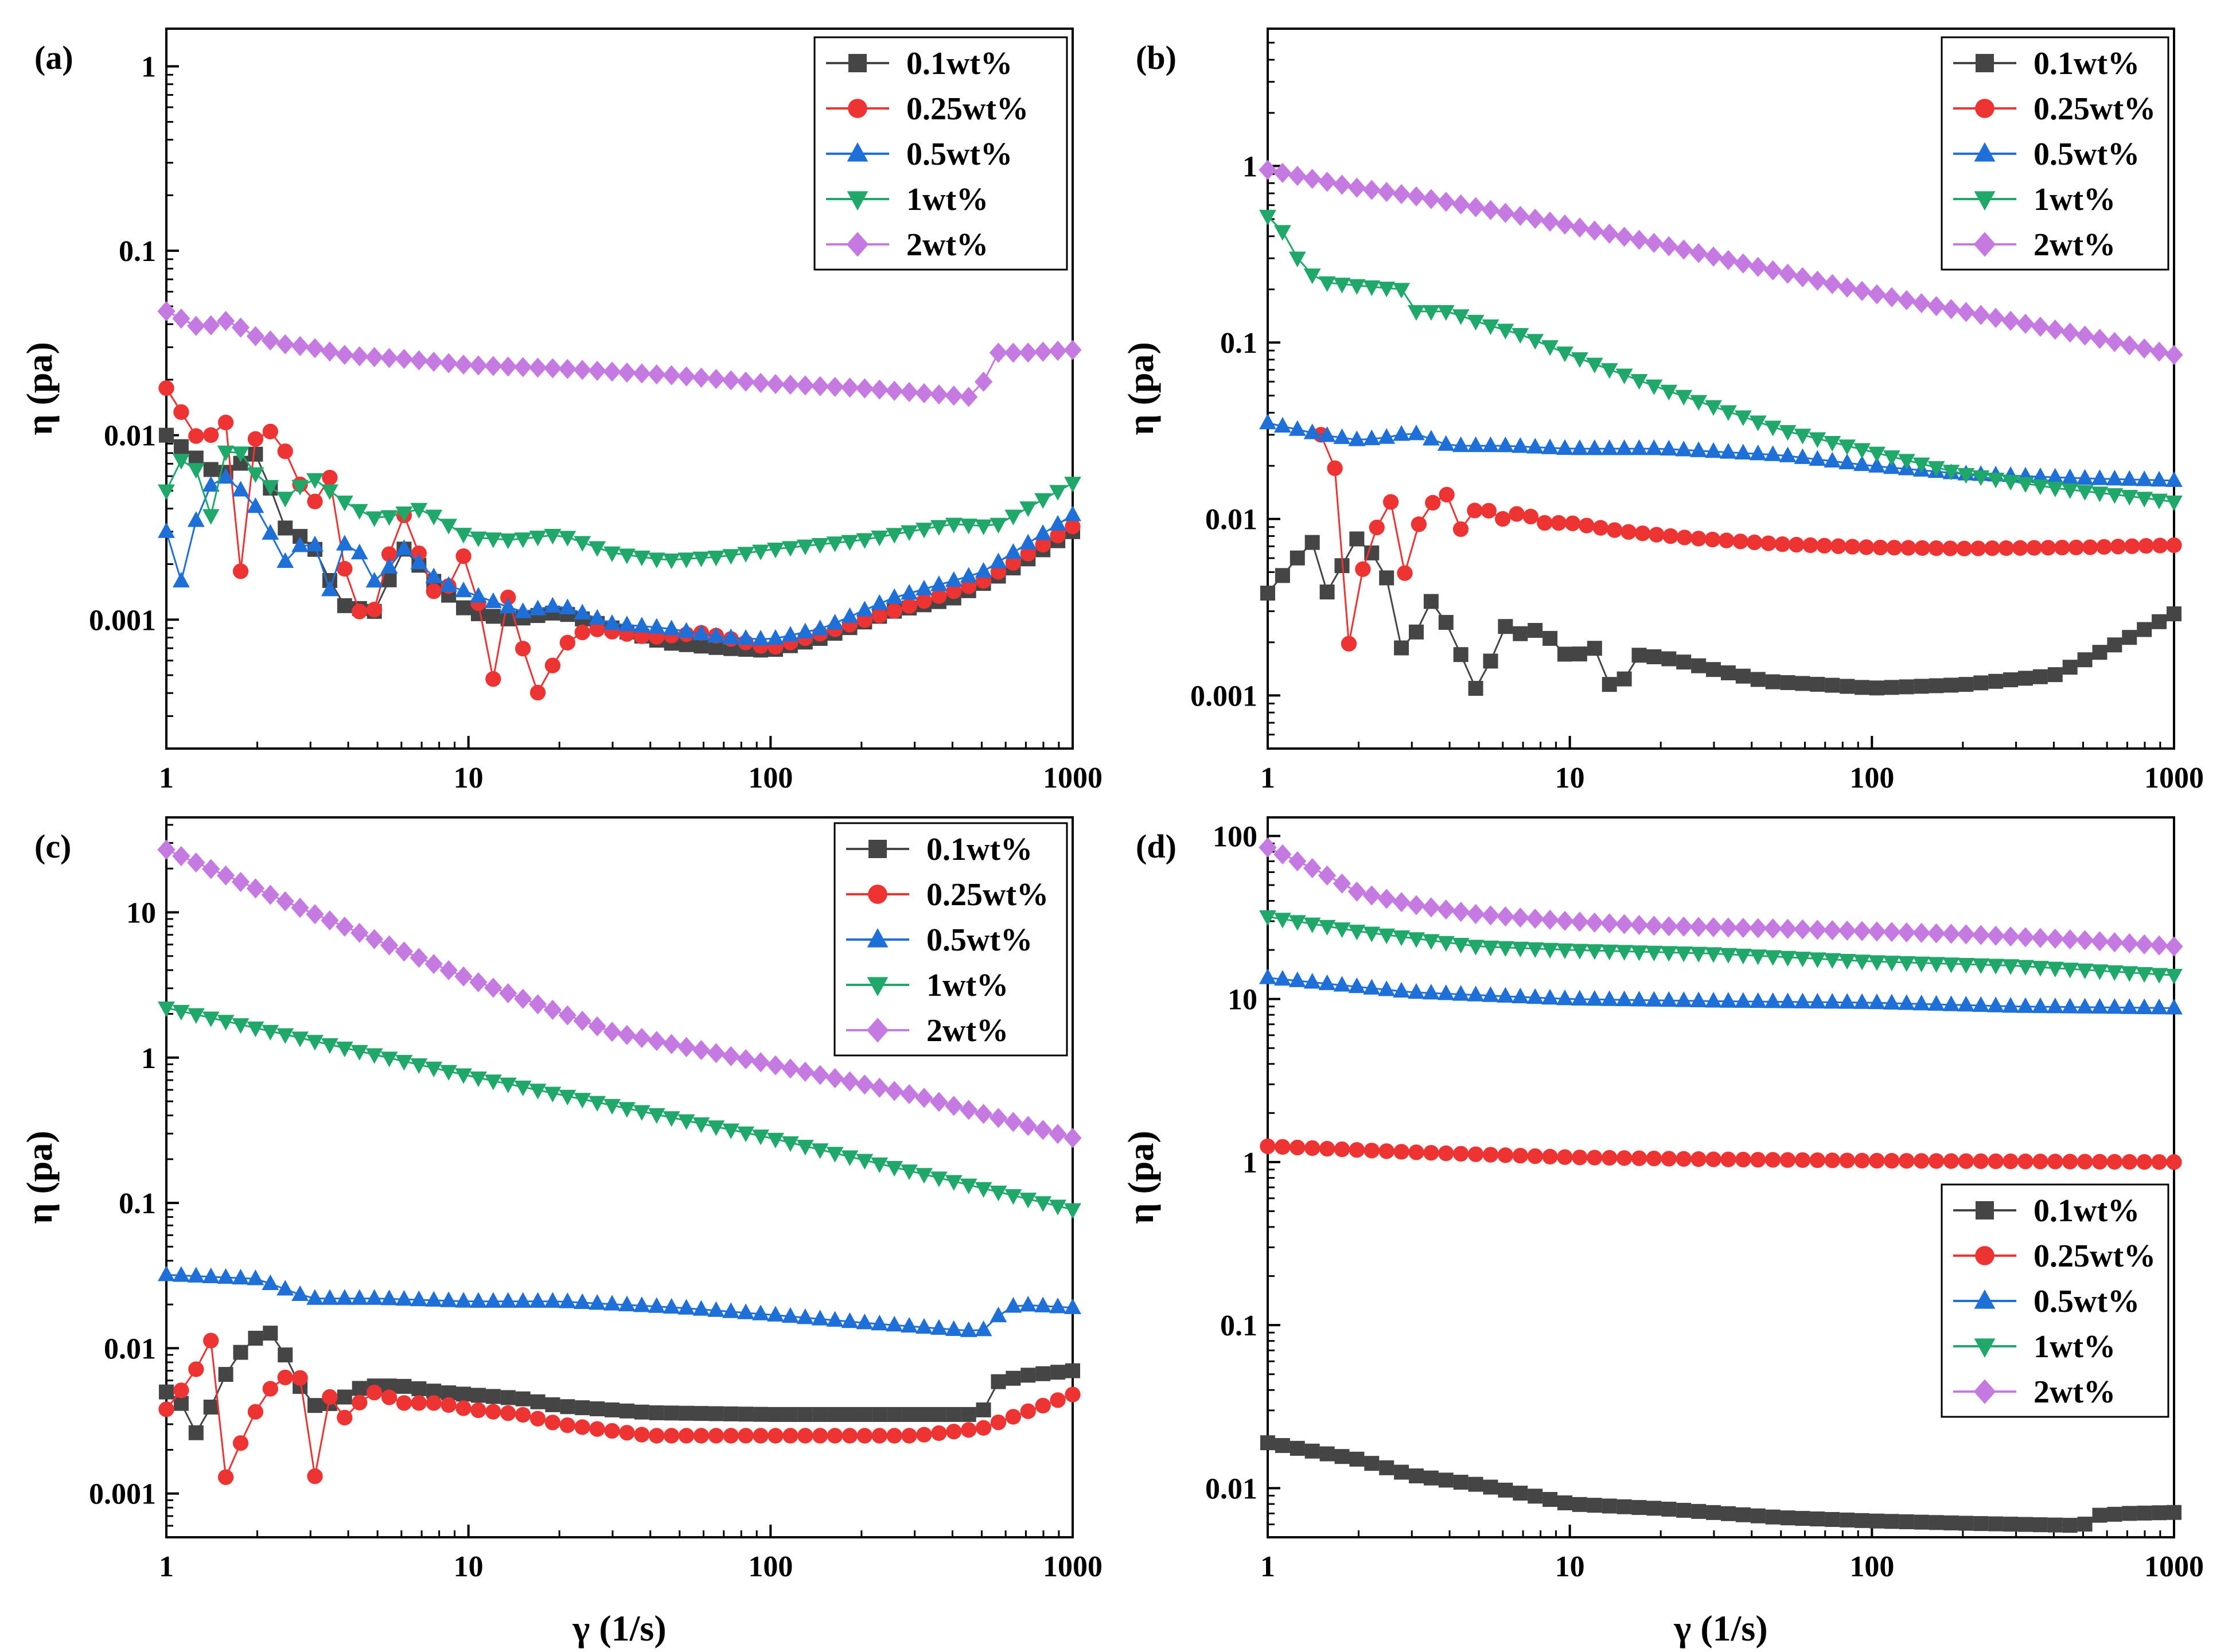 This screenshot has height=1652, width=2240. I want to click on legend-marker, so click(857, 152).